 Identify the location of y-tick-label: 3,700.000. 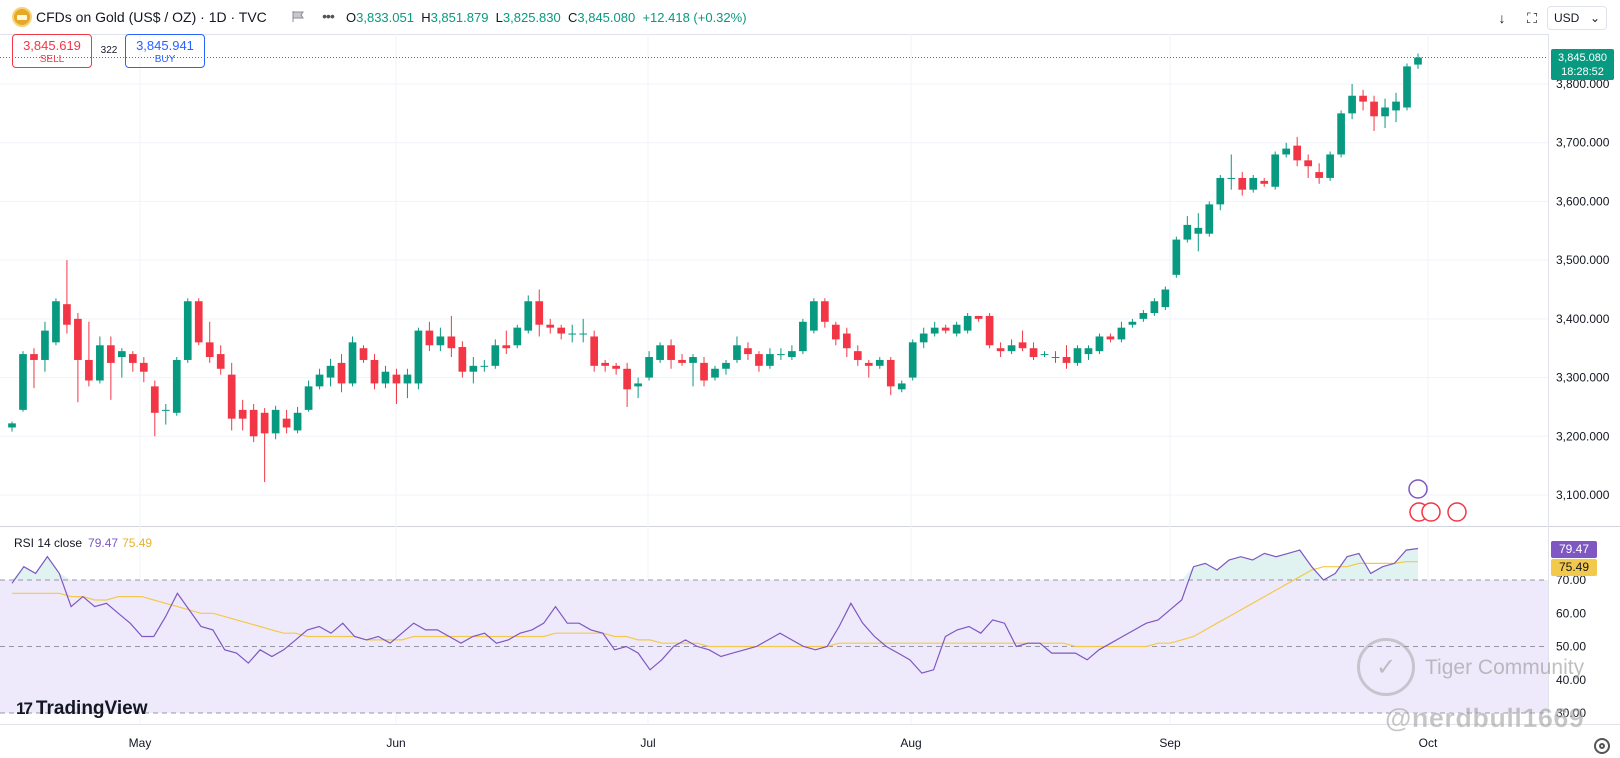
(1583, 143).